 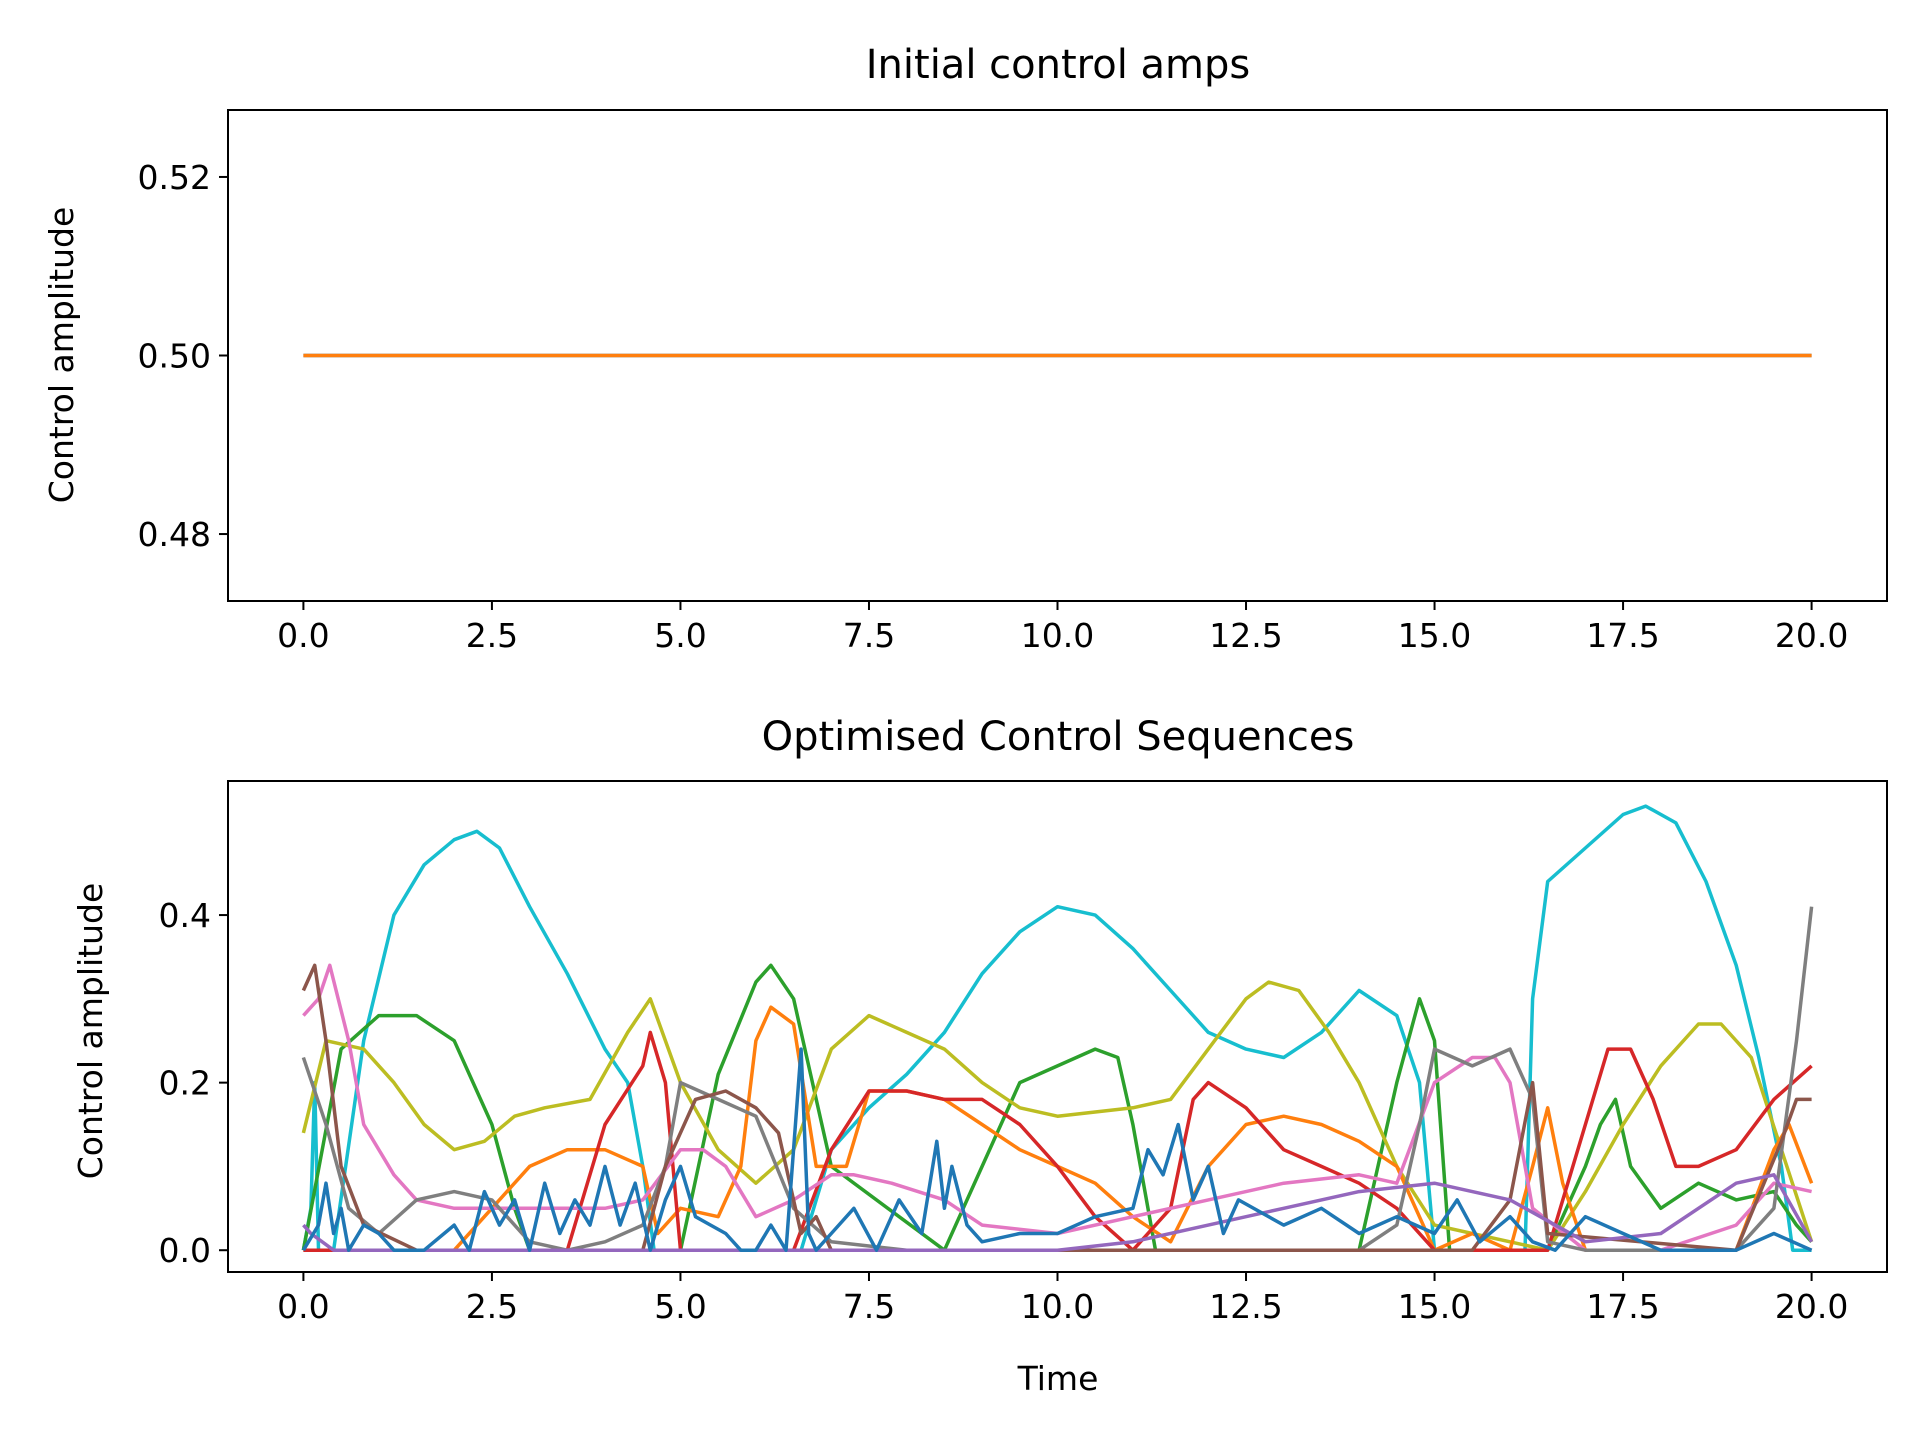 I want to click on optimised-xtick-label: 10.0, so click(x=1057, y=1306).